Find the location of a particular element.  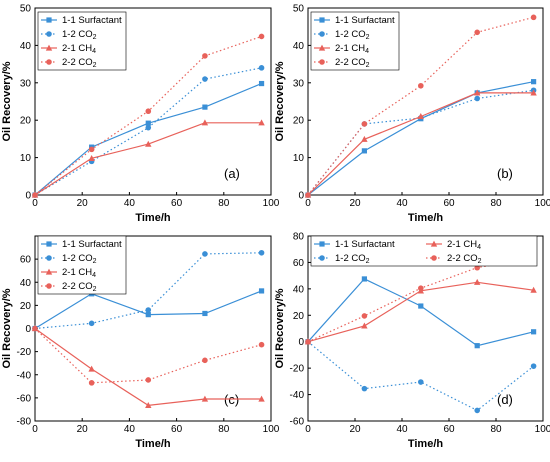

y-tick-label: 10 is located at coordinates (26, 158).